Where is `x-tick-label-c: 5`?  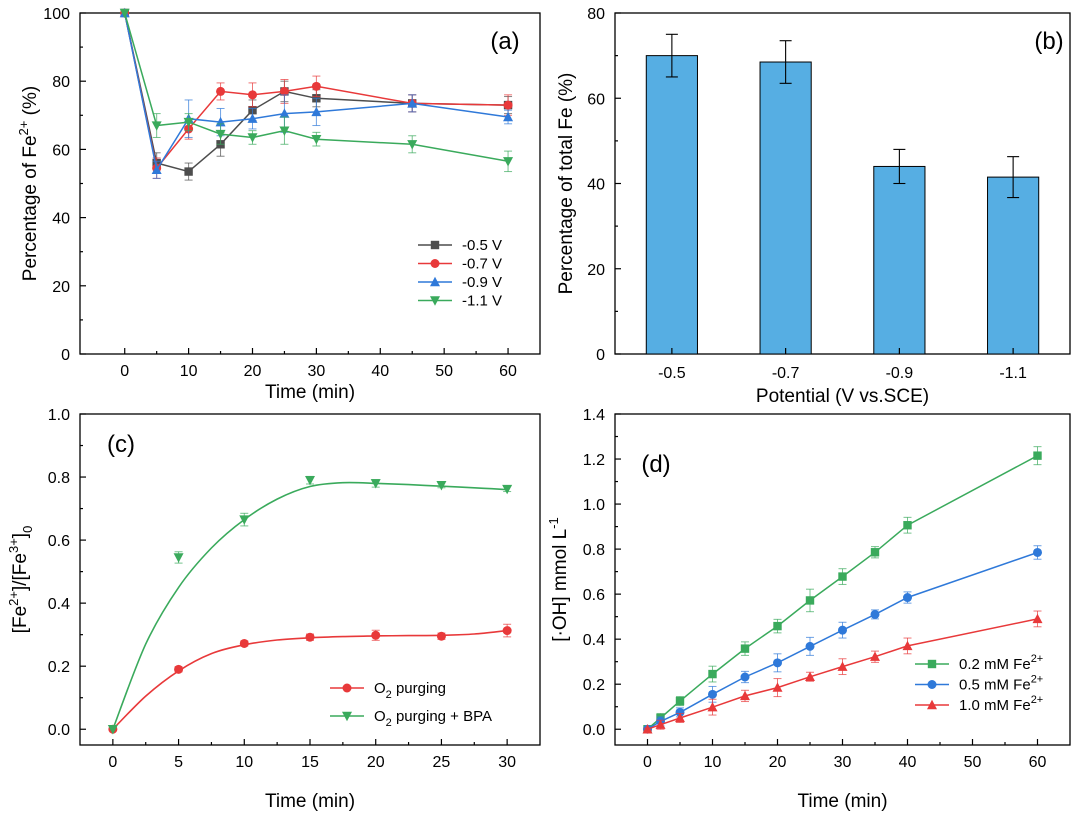 x-tick-label-c: 5 is located at coordinates (178, 762).